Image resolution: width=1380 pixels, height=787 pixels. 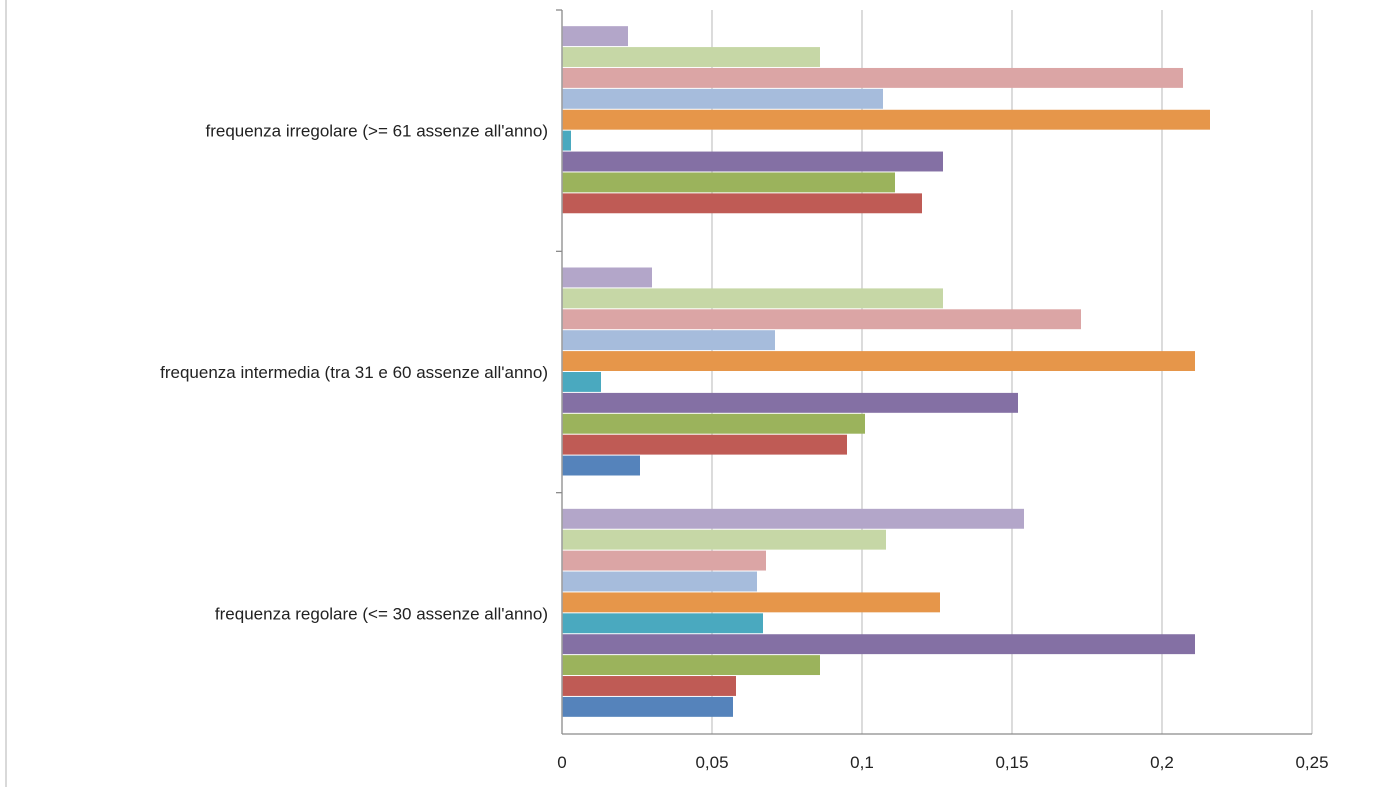 What do you see at coordinates (1311, 762) in the screenshot?
I see `x-tick-label: 0,25` at bounding box center [1311, 762].